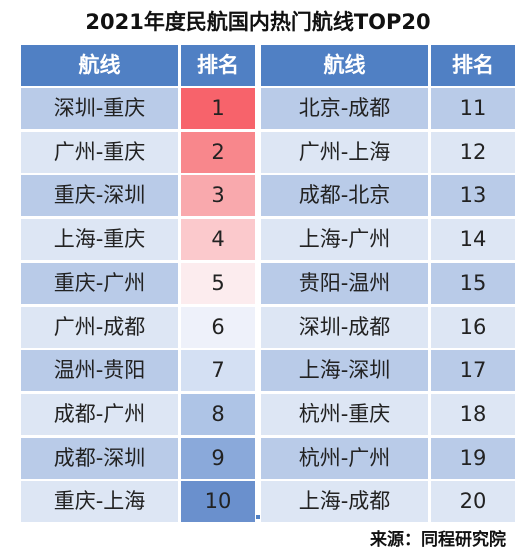 The width and height of the screenshot is (516, 557). Describe the element at coordinates (258, 109) in the screenshot. I see `table-row: 深圳-重庆 1 北京-成都 11` at that location.